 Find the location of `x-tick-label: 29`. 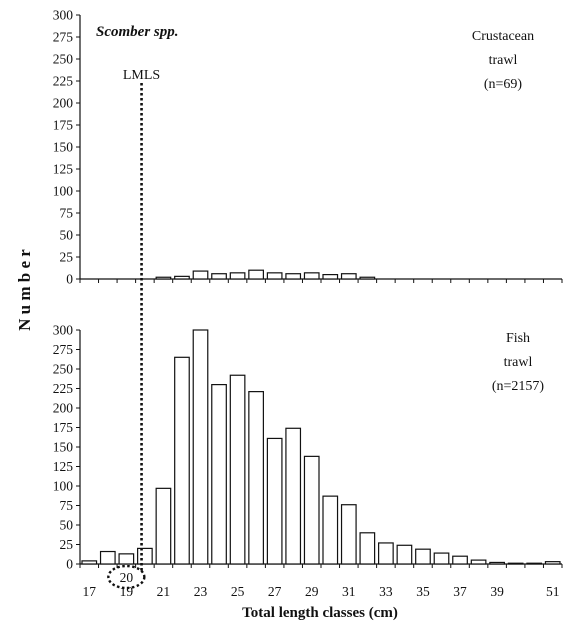

x-tick-label: 29 is located at coordinates (312, 591).